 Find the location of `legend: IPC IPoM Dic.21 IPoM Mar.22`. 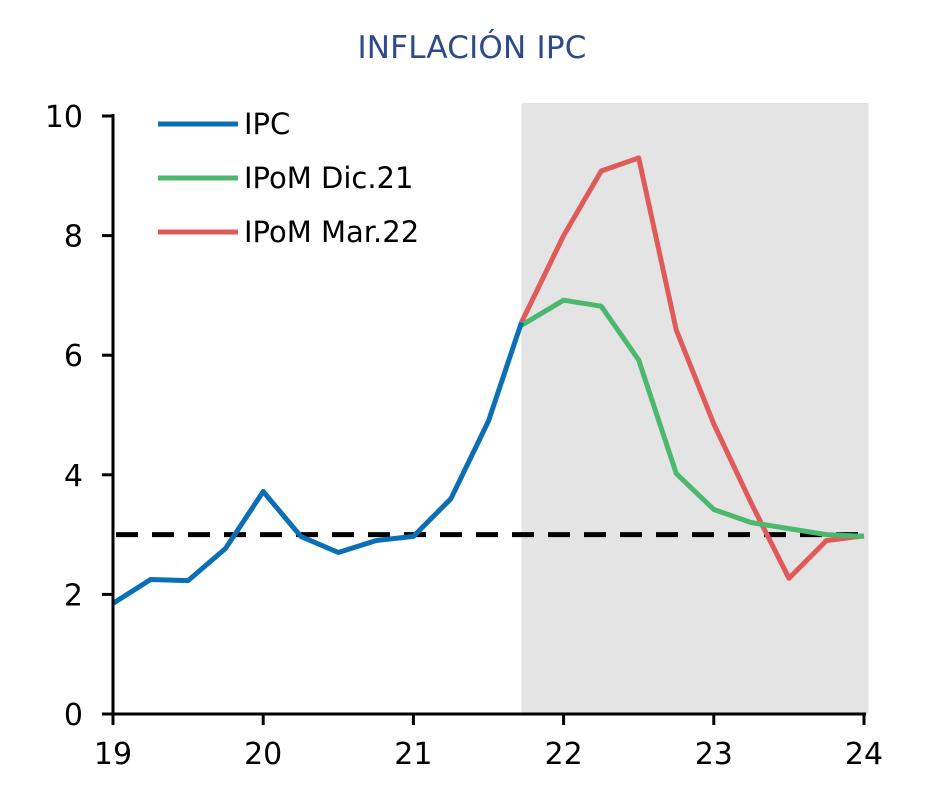

legend: IPC IPoM Dic.21 IPoM Mar.22 is located at coordinates (288, 178).